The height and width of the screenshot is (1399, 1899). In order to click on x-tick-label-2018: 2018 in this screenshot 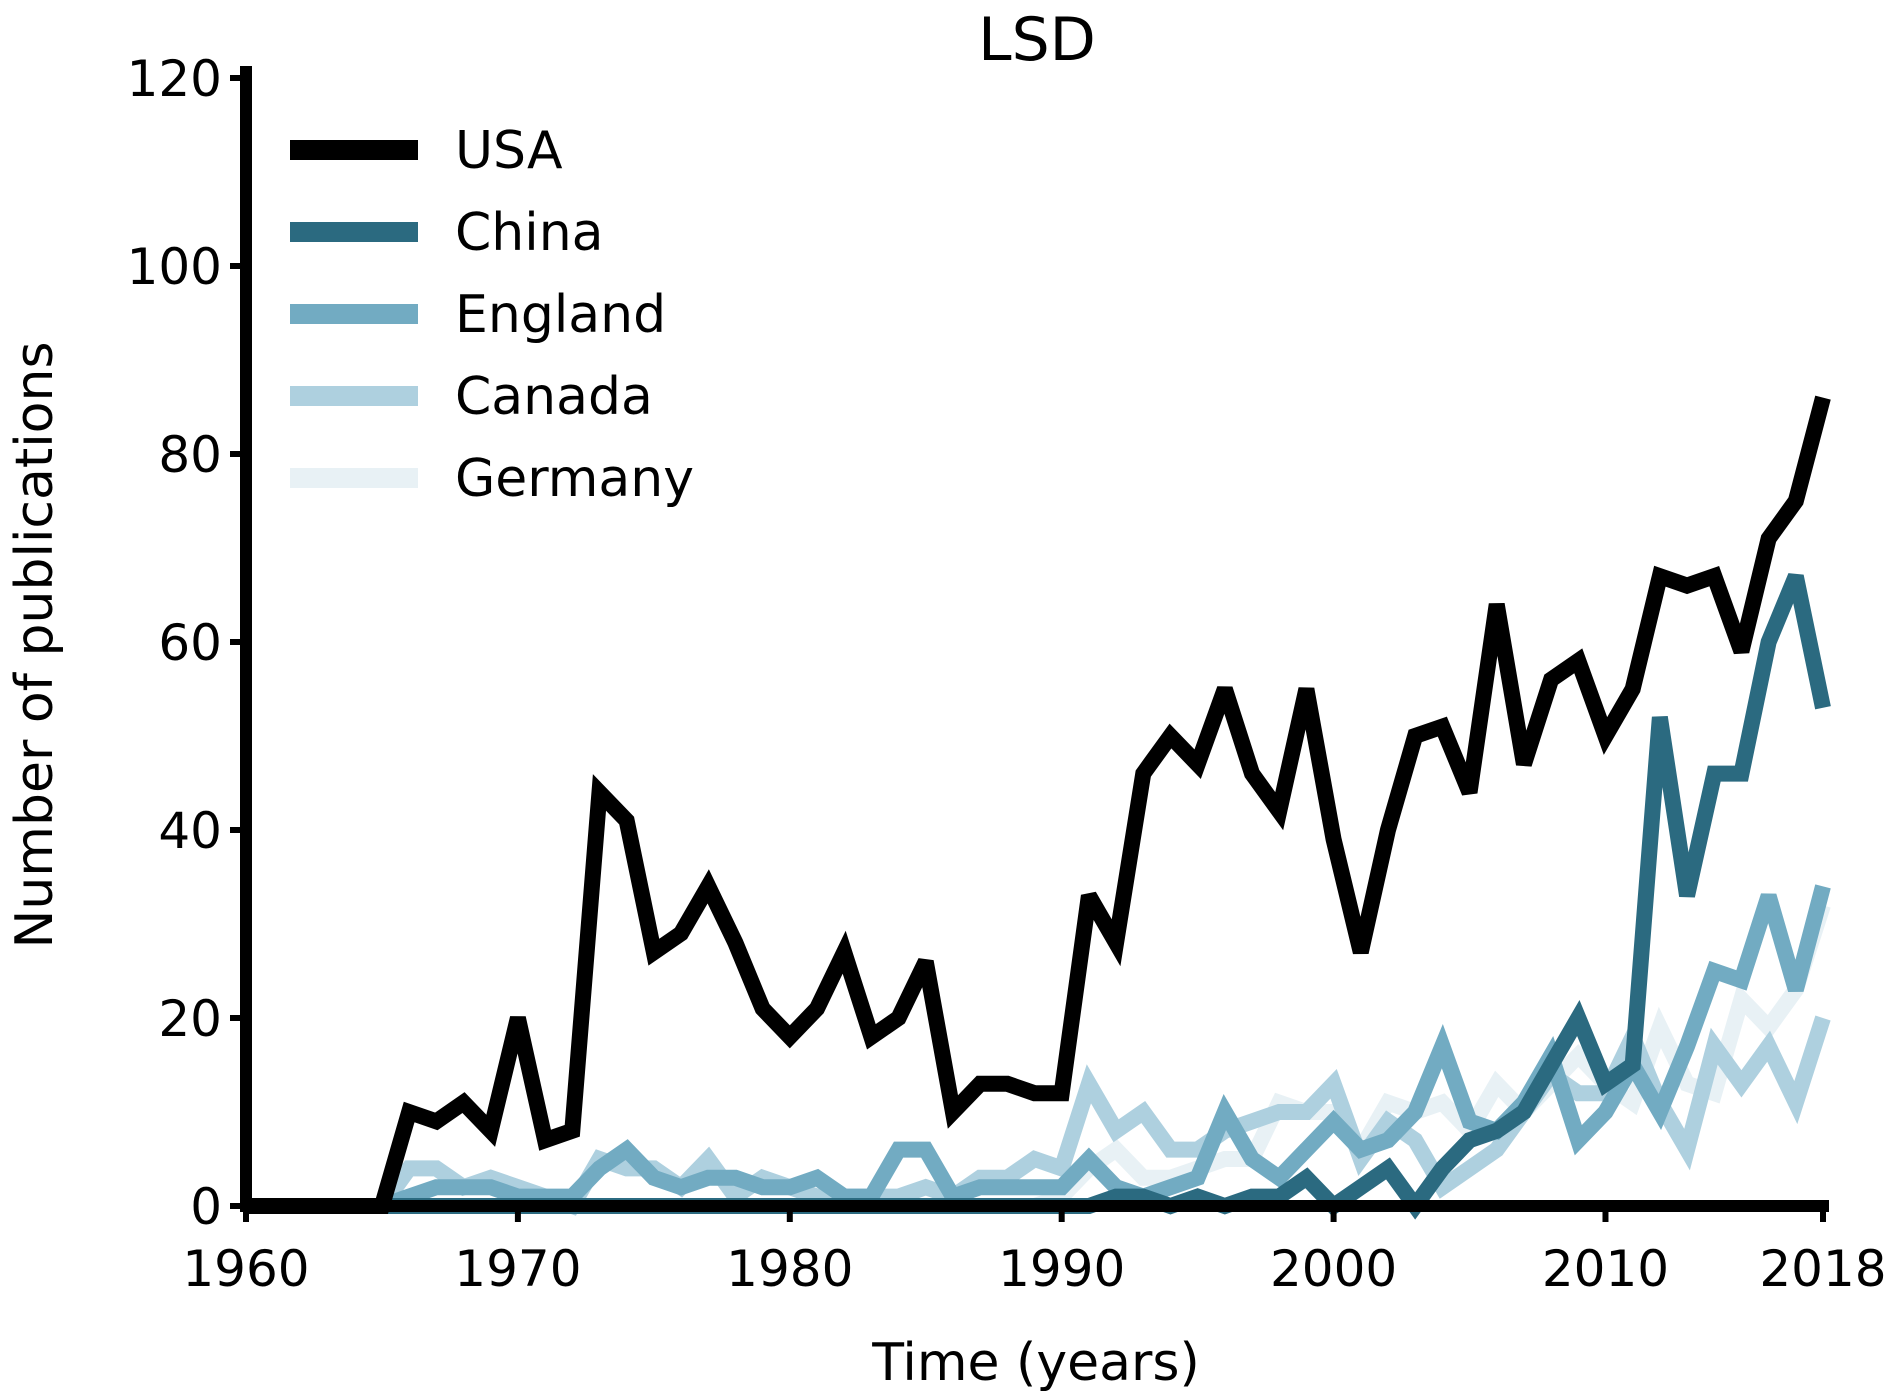, I will do `click(1822, 1269)`.